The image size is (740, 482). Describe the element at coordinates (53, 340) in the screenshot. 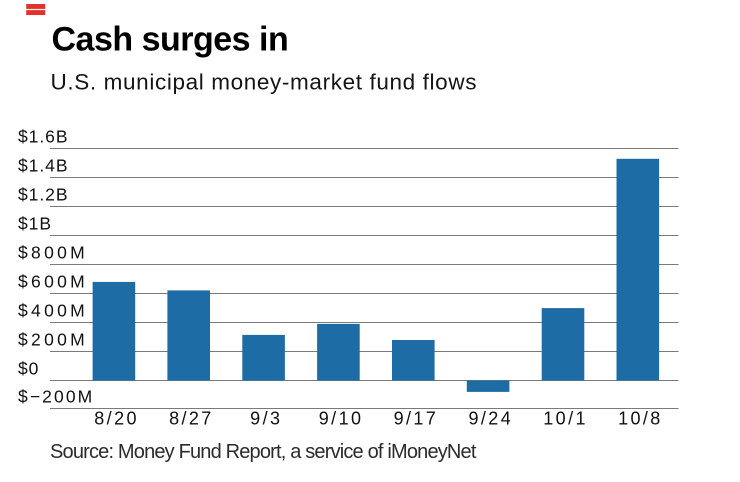

I see `svg-text: $200M` at that location.